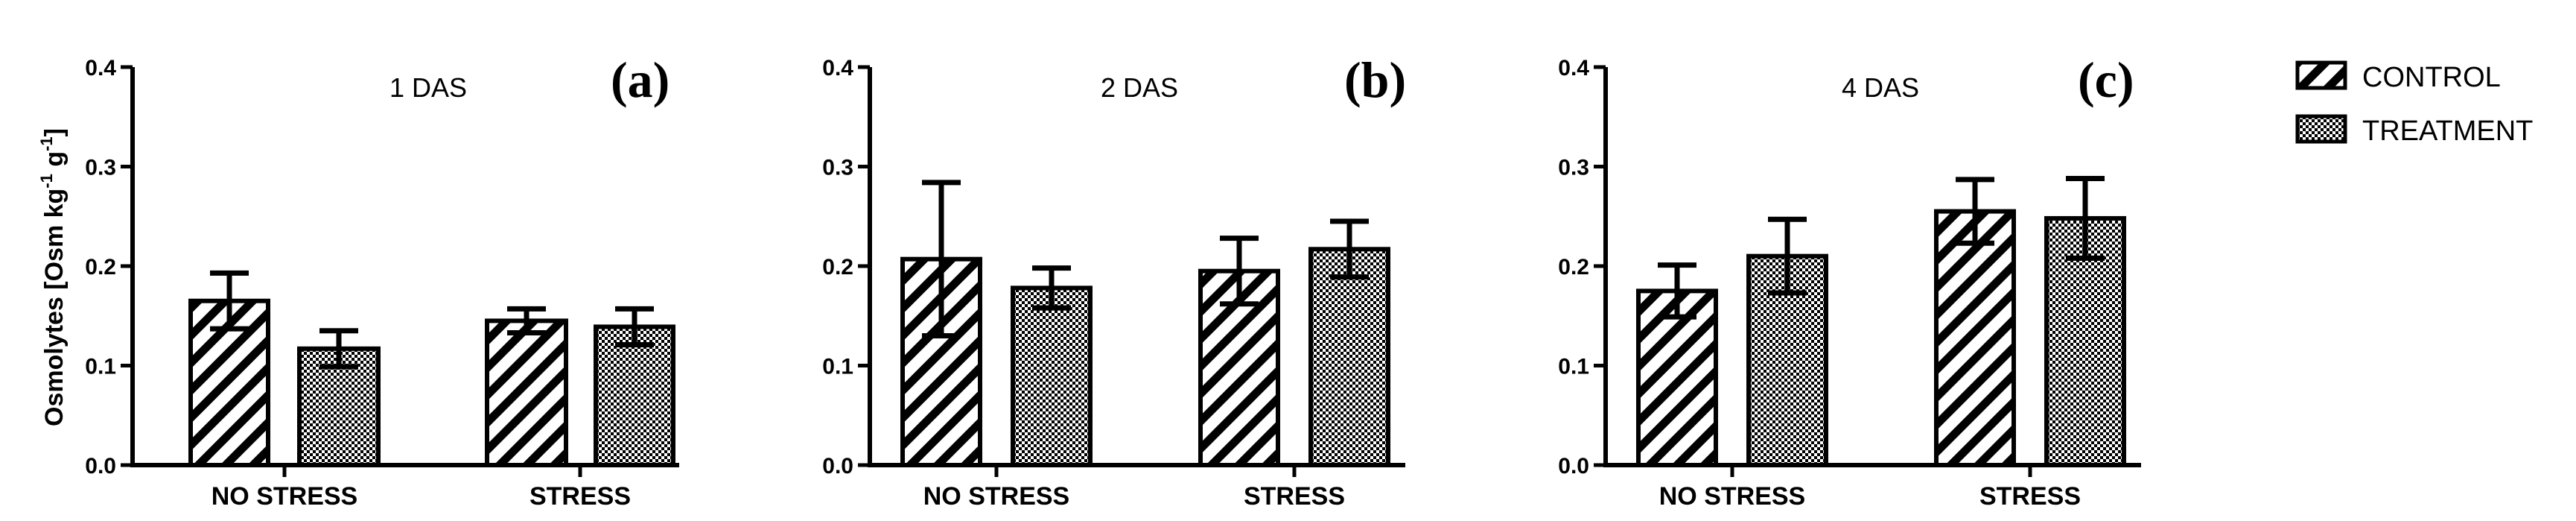 This screenshot has height=521, width=2576. I want to click on panel-title: 2 DAS, so click(1139, 87).